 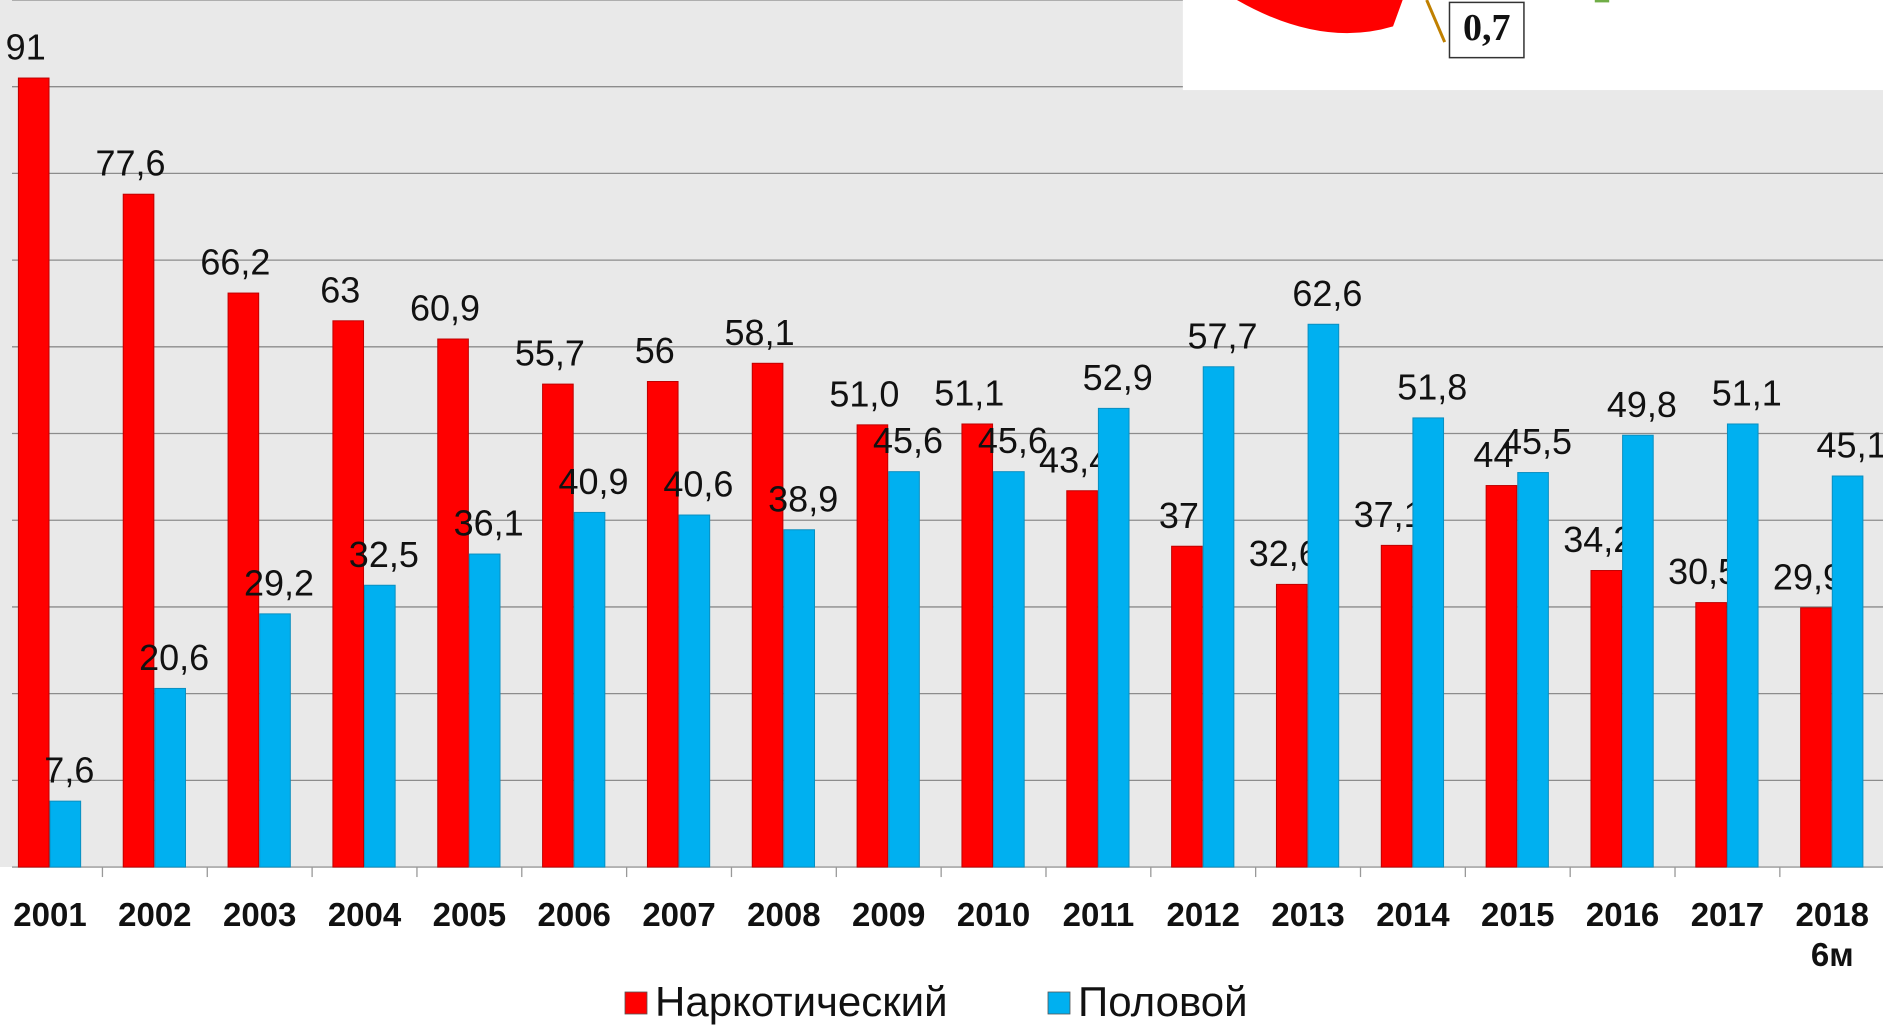 I want to click on inset-label: 0,7, so click(x=1487, y=28).